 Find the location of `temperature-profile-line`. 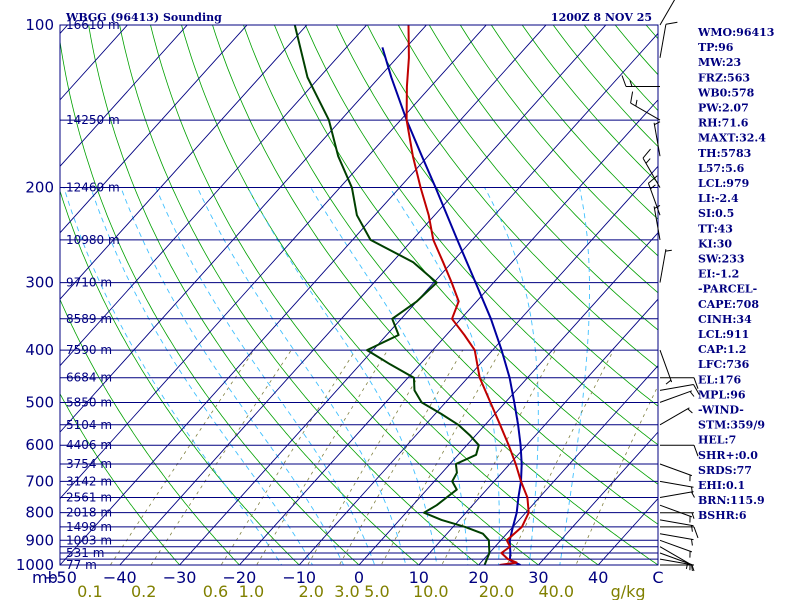

temperature-profile-line is located at coordinates (467, 295).